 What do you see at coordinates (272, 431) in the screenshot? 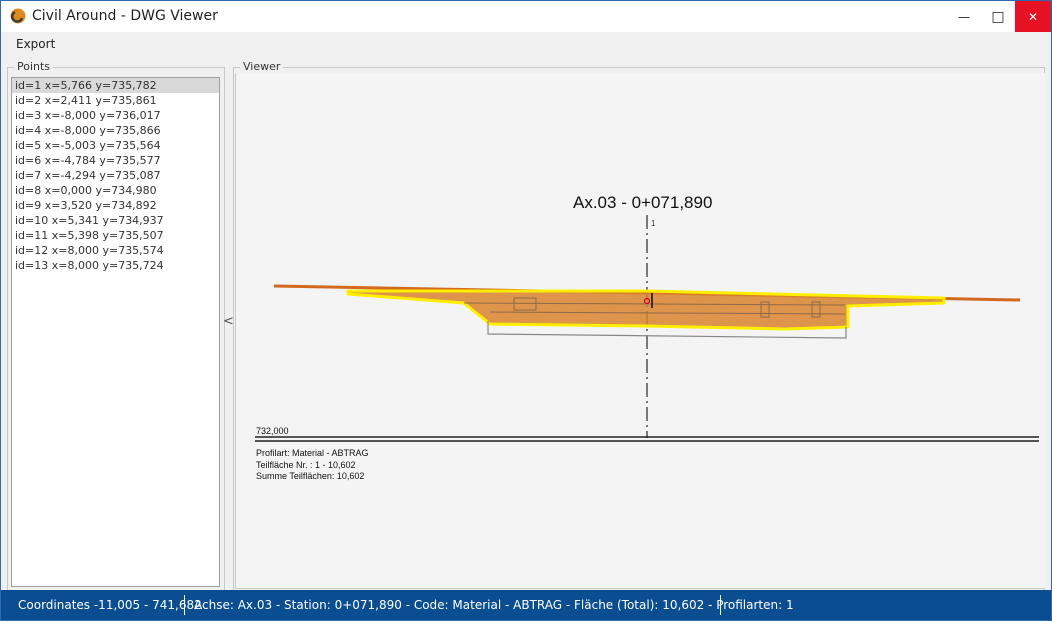
I see `datum-label: 732,000` at bounding box center [272, 431].